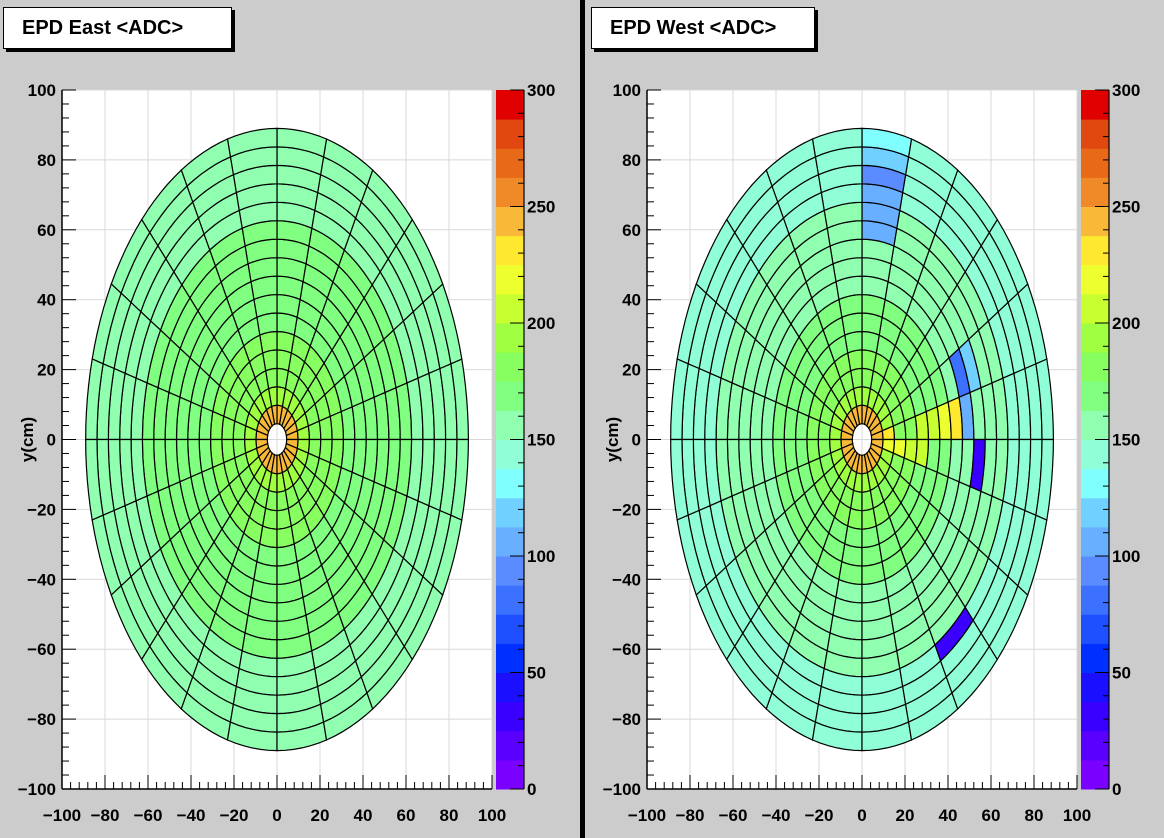 The image size is (1164, 838). Describe the element at coordinates (541, 207) in the screenshot. I see `east-colorbar-tick-label: 250` at that location.